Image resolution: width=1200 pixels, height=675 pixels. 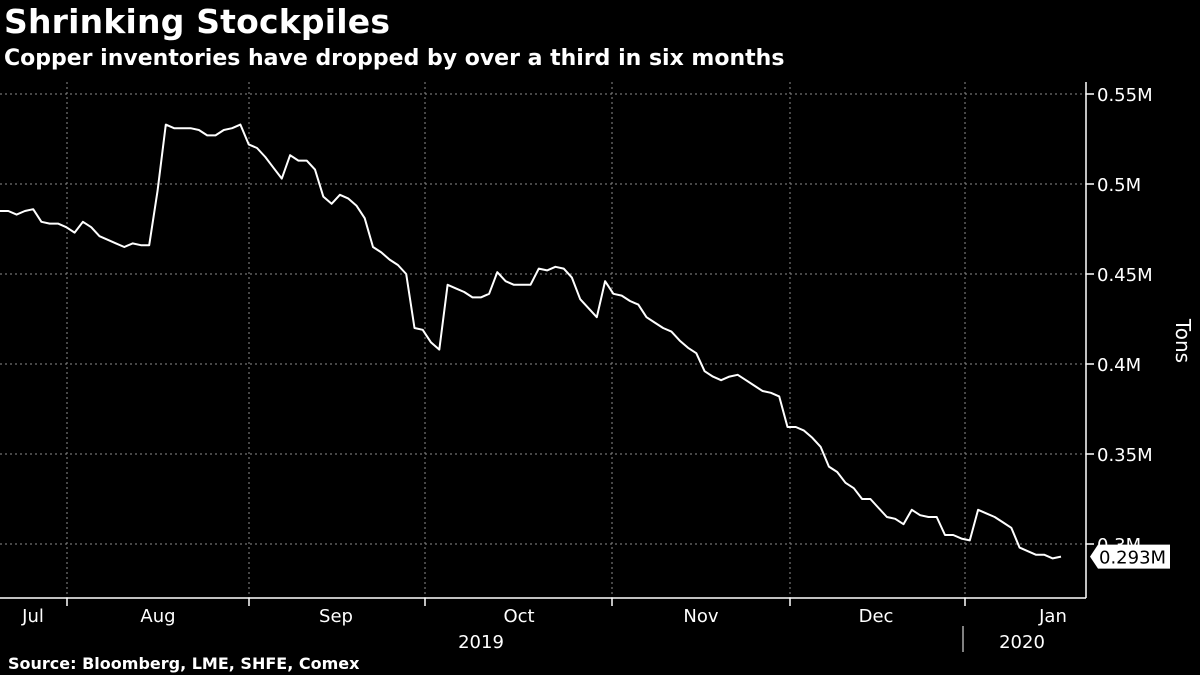 I want to click on y-tick-label: 0.45M, so click(x=1125, y=275).